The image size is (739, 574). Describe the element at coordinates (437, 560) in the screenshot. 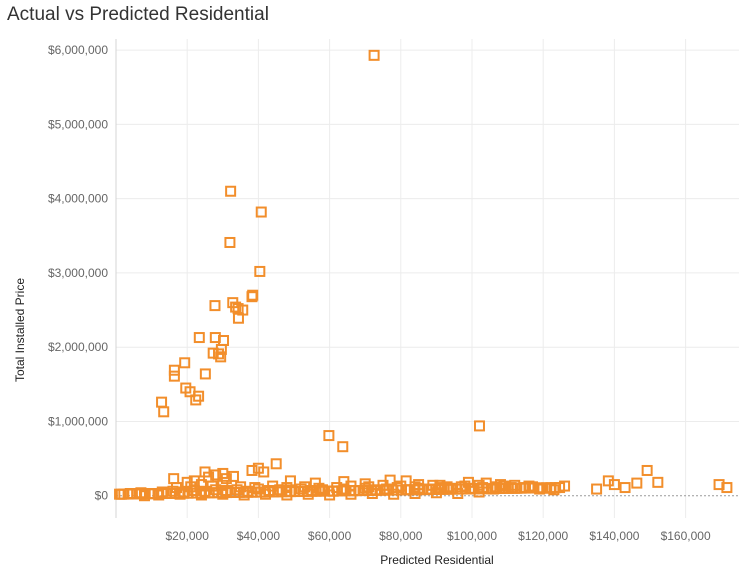

I see `x-axis-label: Predicted Residential` at that location.